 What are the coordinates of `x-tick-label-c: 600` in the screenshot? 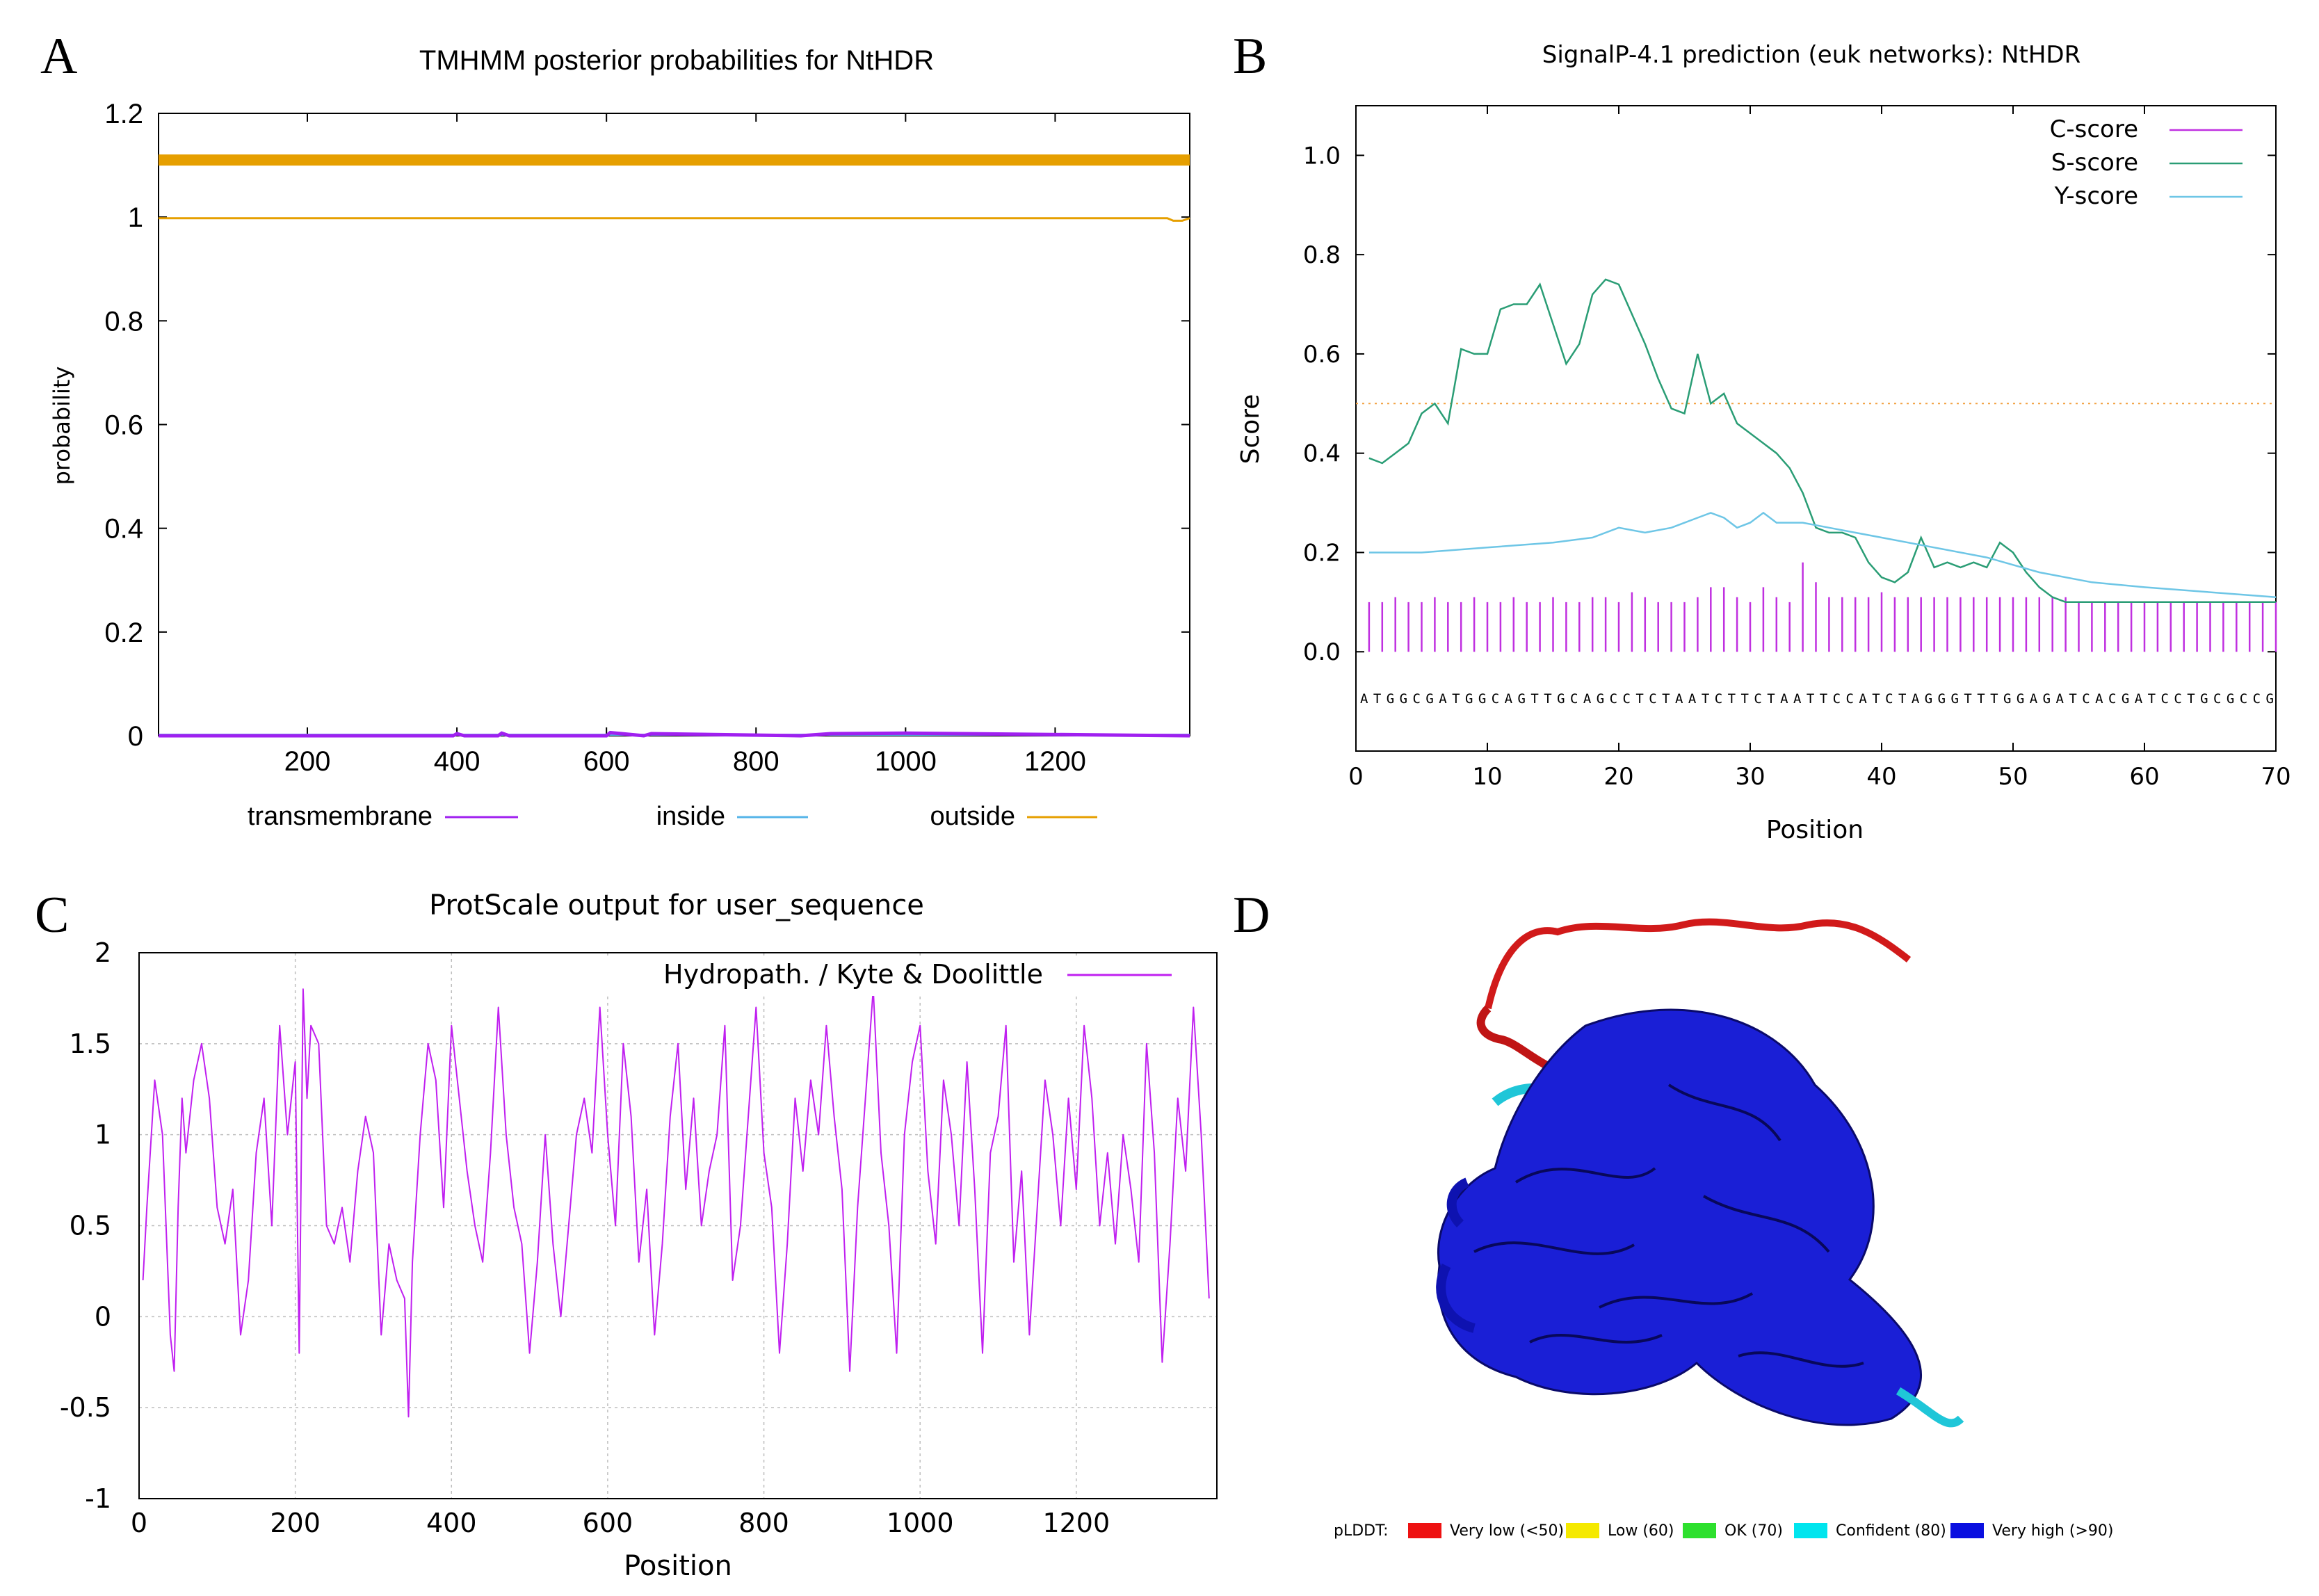 It's located at (608, 1523).